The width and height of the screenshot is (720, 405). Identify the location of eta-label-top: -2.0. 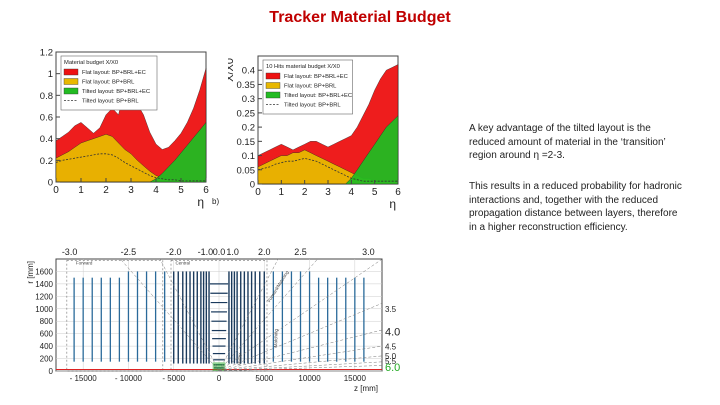
(174, 252).